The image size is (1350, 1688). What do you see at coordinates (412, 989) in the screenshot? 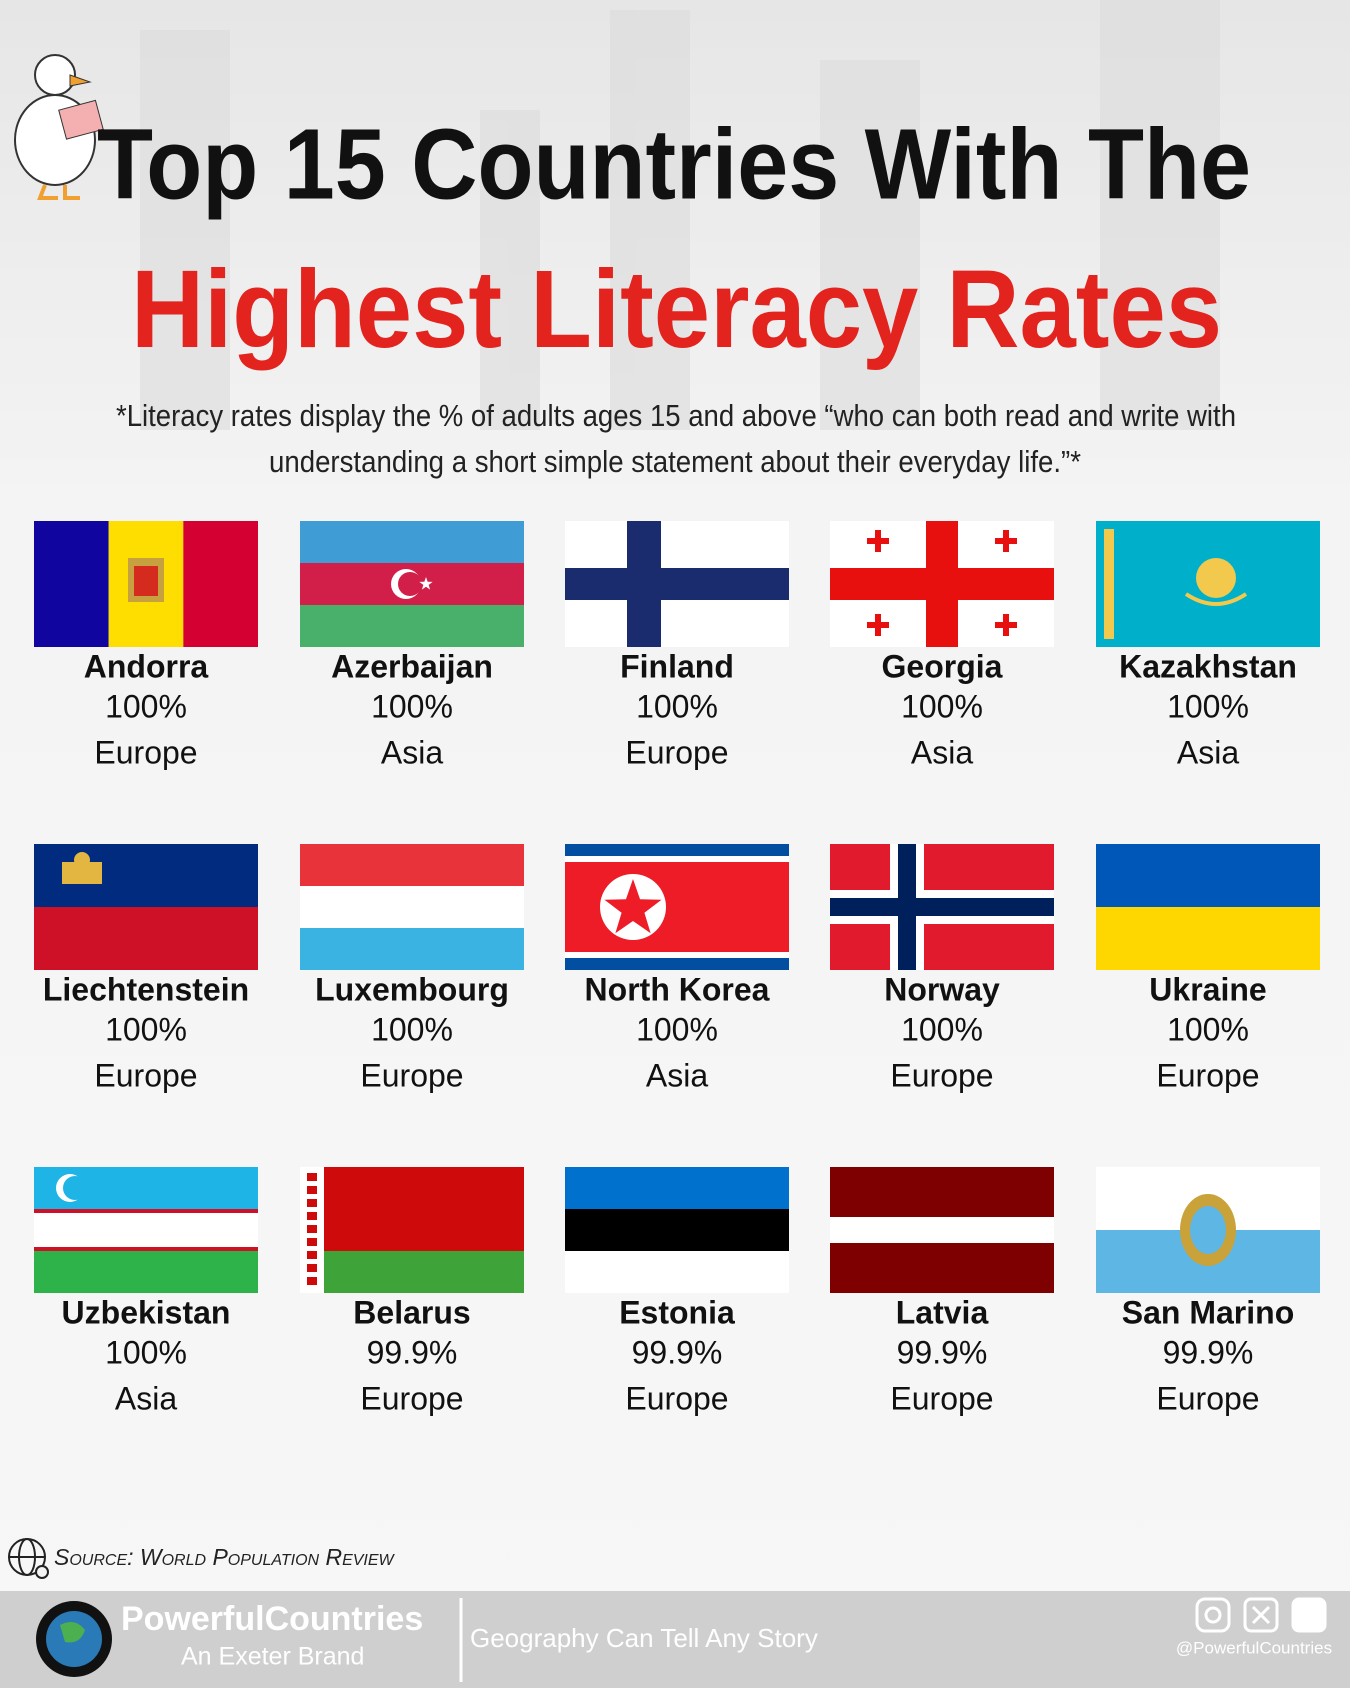
I see `country-name: Luxembourg` at bounding box center [412, 989].